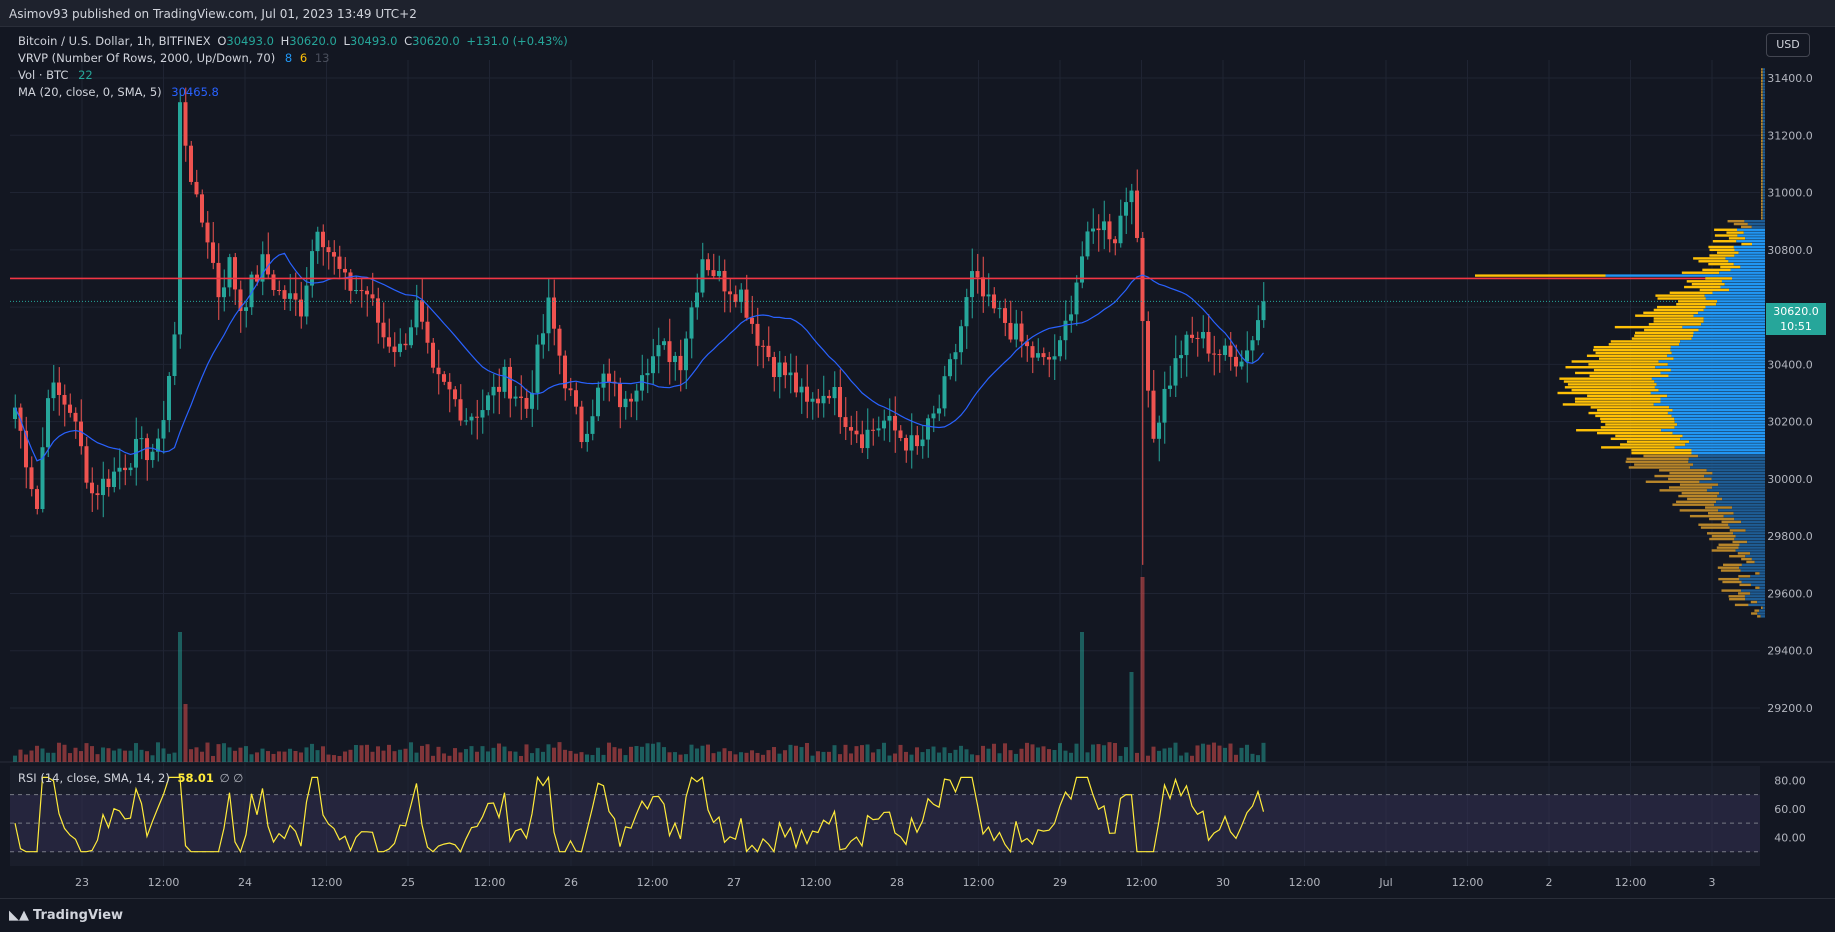 This screenshot has width=1835, height=932. I want to click on legend-vol-row: Vol · BTC 22, so click(55, 75).